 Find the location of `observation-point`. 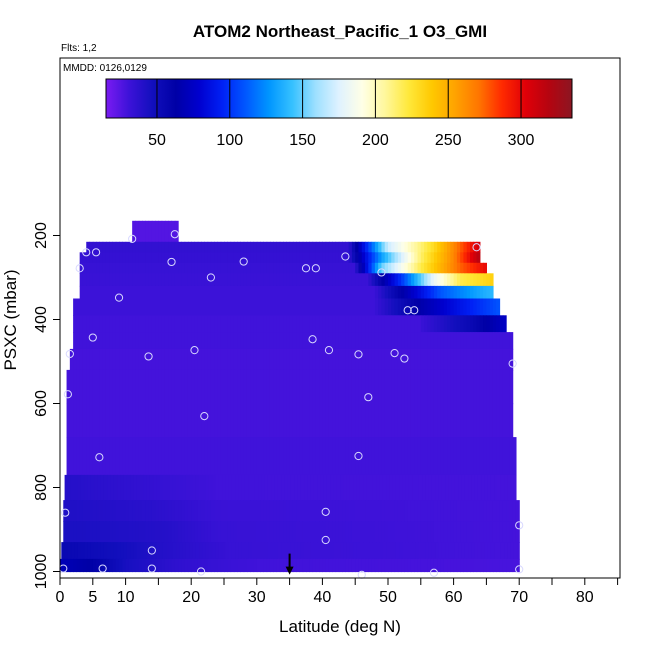

observation-point is located at coordinates (394, 353).